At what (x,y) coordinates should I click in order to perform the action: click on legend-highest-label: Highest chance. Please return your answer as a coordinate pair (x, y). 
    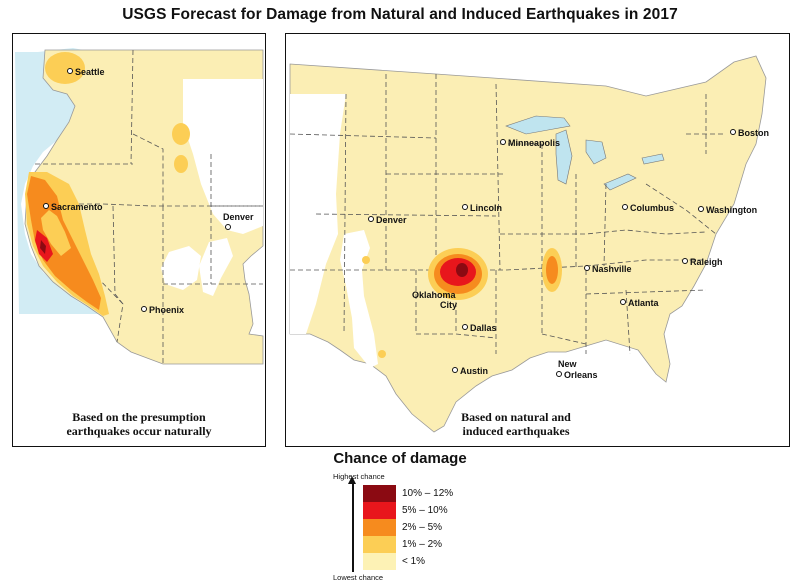
    Looking at the image, I should click on (359, 476).